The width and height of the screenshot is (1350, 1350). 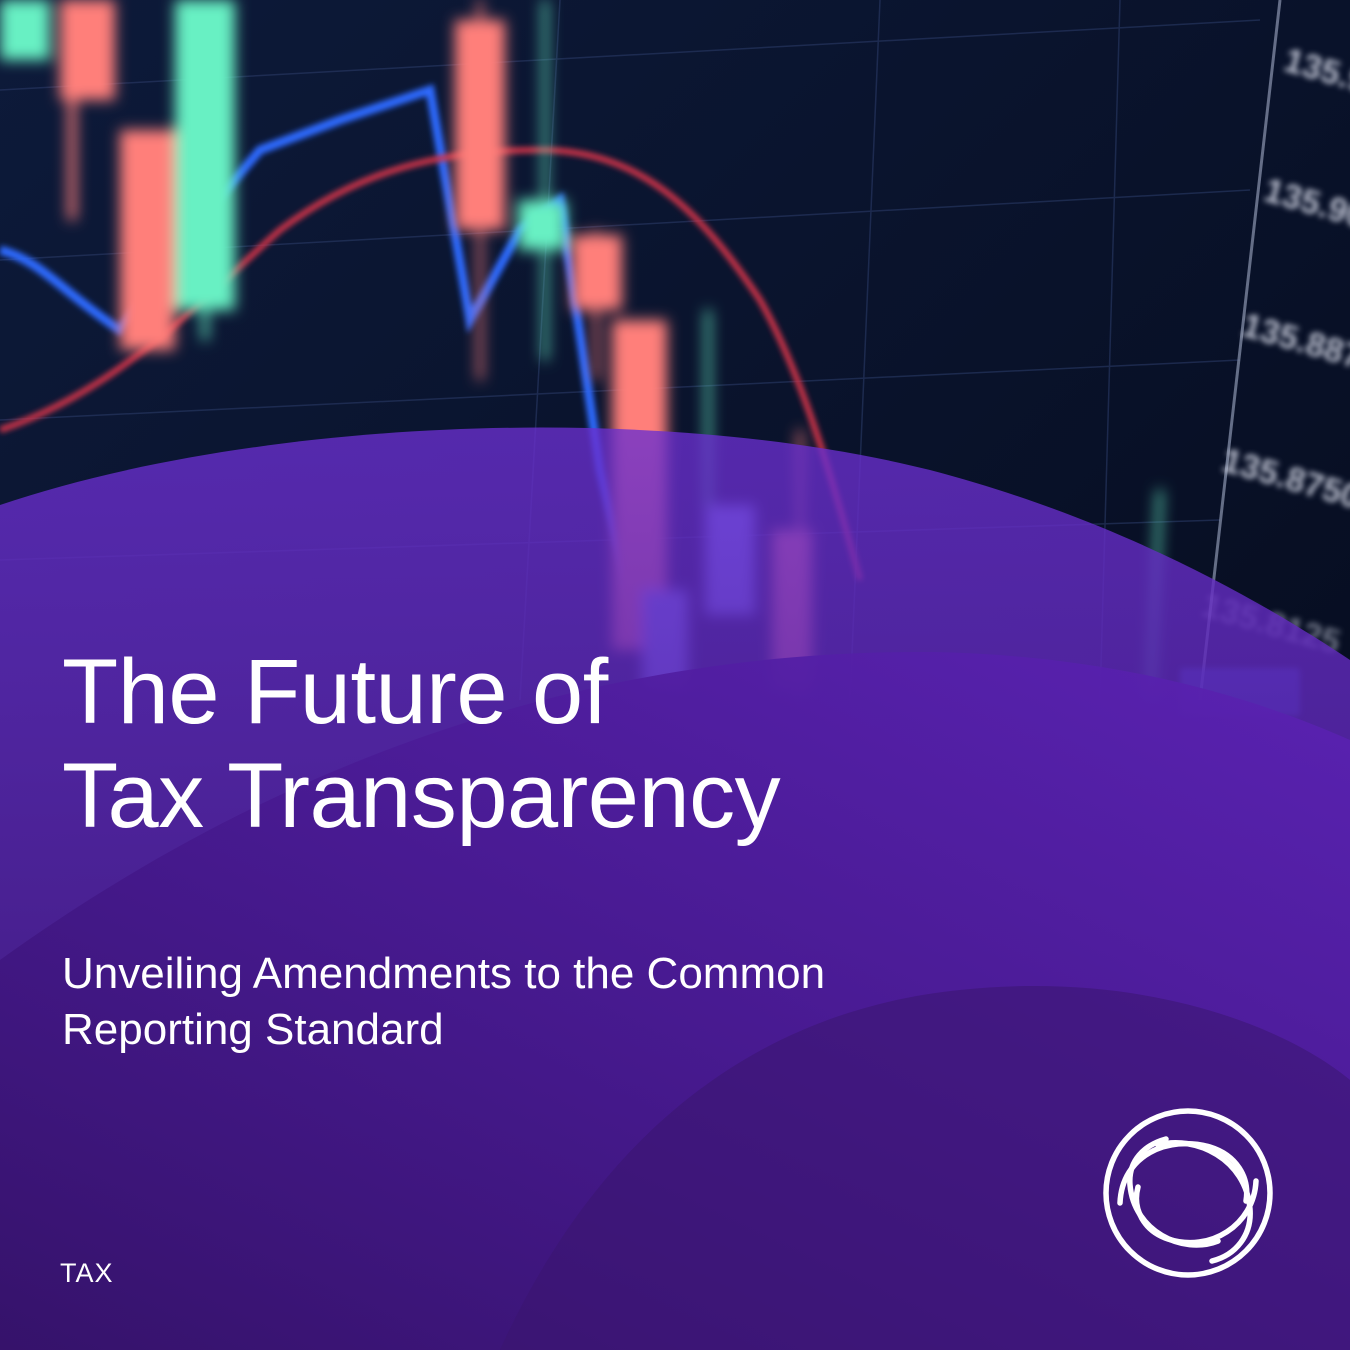 I want to click on post-title: The Future of Tax Transparency, so click(x=421, y=744).